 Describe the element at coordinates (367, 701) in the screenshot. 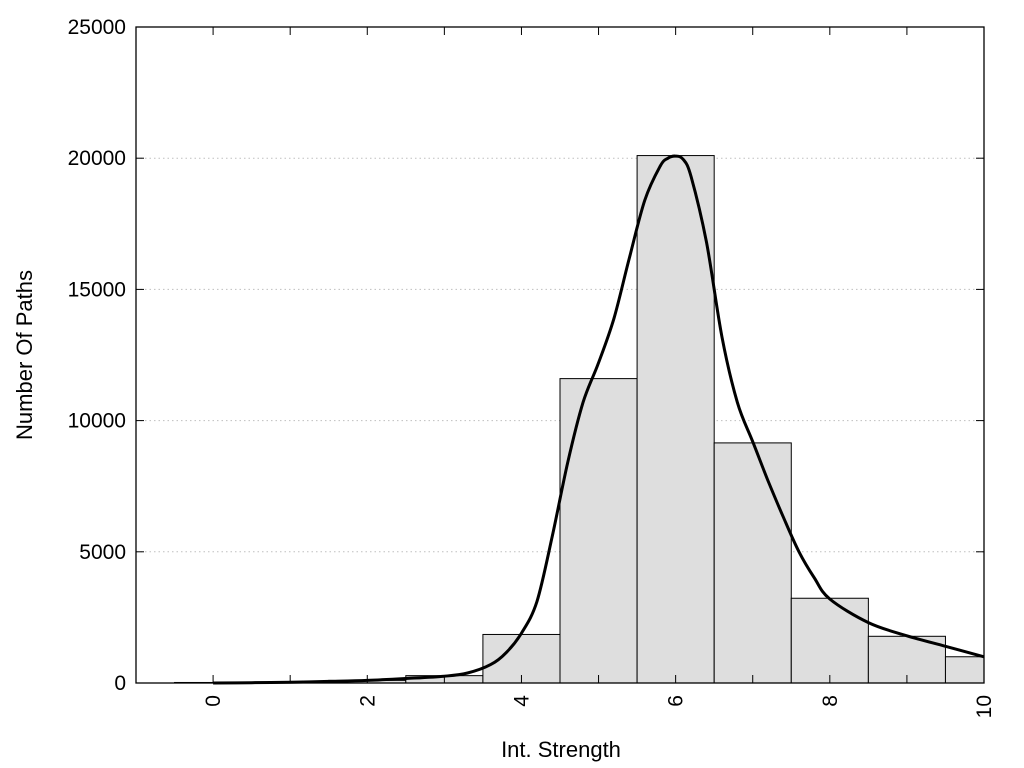

I see `x-tick-label: 2` at that location.